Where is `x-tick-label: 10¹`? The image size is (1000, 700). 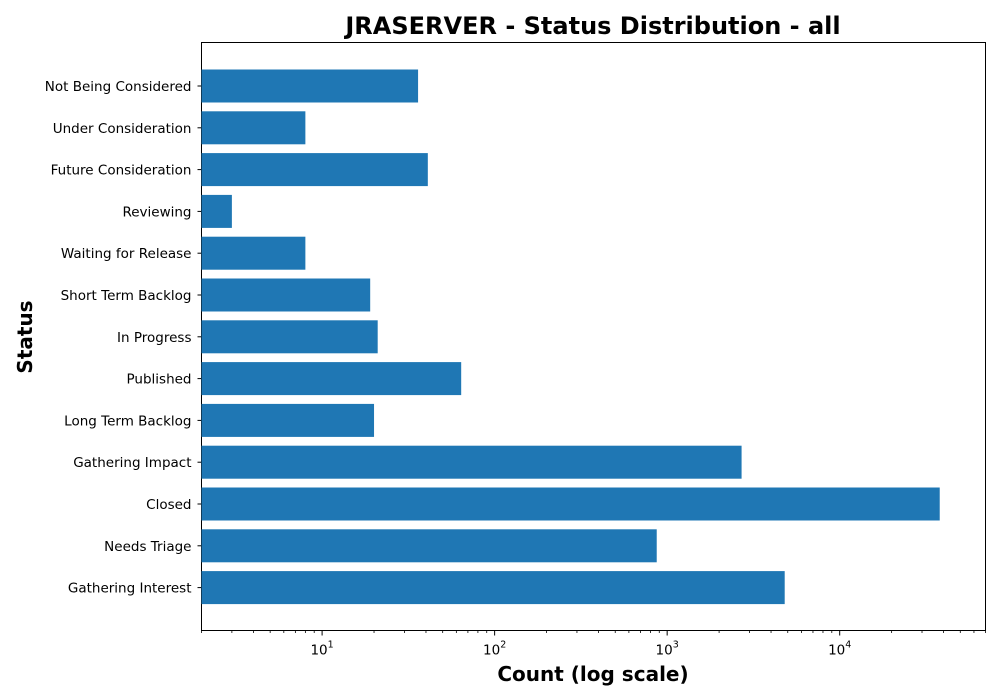
x-tick-label: 10¹ is located at coordinates (321, 649).